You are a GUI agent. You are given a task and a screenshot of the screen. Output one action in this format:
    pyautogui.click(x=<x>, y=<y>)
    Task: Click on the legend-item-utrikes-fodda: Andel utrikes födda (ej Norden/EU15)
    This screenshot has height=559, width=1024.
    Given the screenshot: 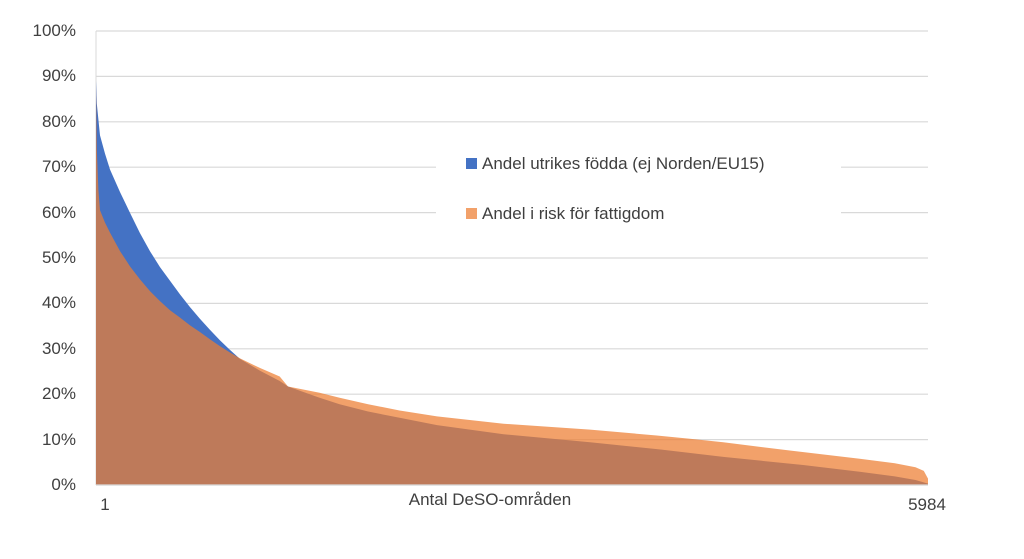 What is the action you would take?
    pyautogui.click(x=615, y=163)
    